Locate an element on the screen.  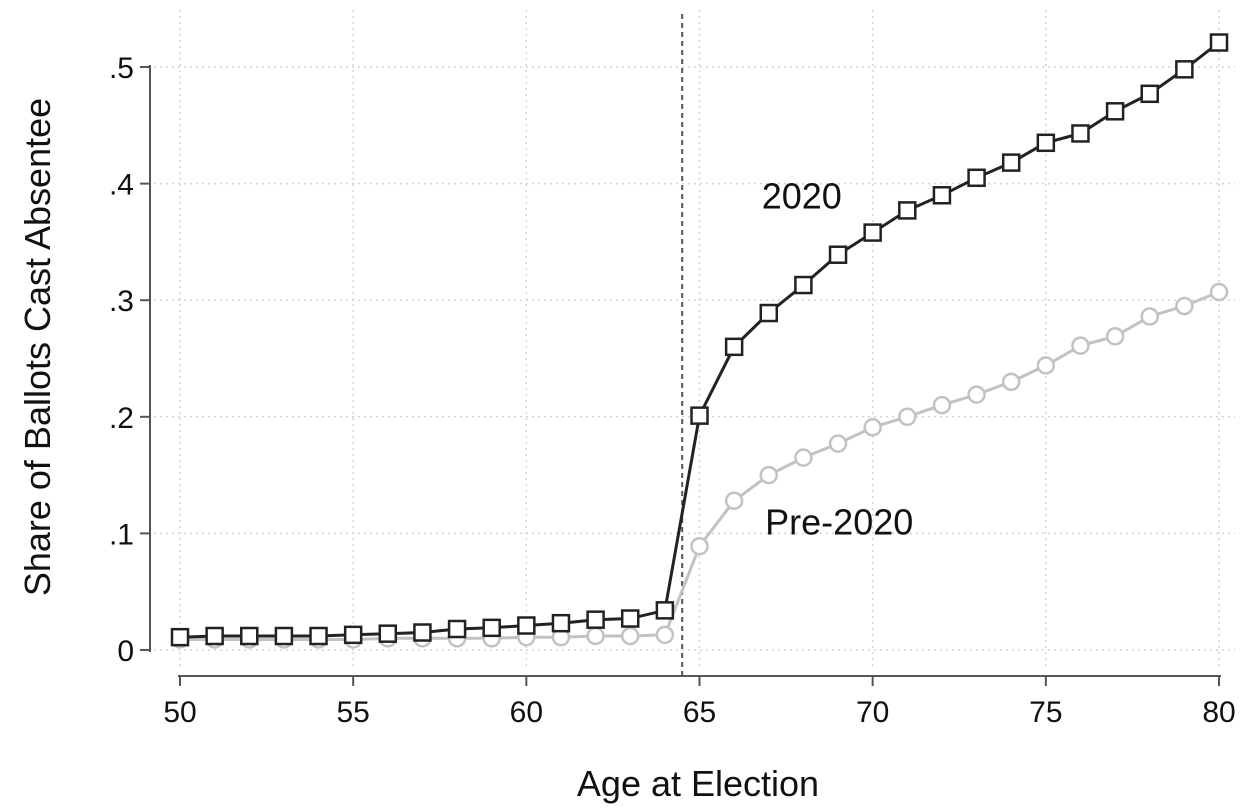
x-tick-label: 60 is located at coordinates (526, 712).